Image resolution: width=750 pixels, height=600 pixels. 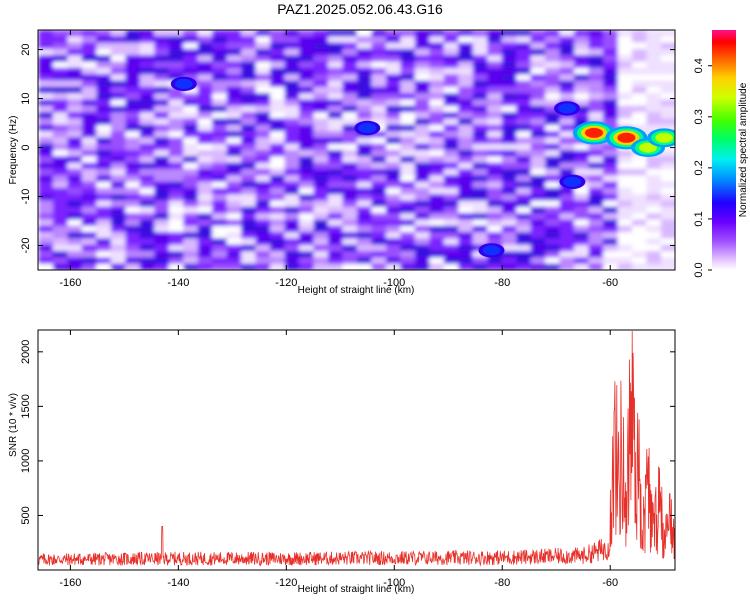 I want to click on y-tick-label: 1500, so click(x=26, y=406).